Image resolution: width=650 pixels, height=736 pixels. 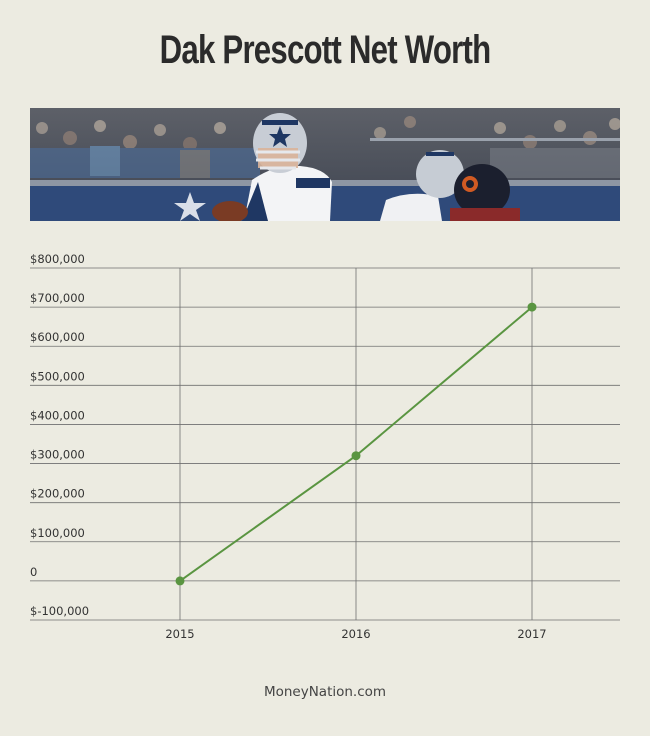 What do you see at coordinates (57, 494) in the screenshot?
I see `y-tick-label: $200,000` at bounding box center [57, 494].